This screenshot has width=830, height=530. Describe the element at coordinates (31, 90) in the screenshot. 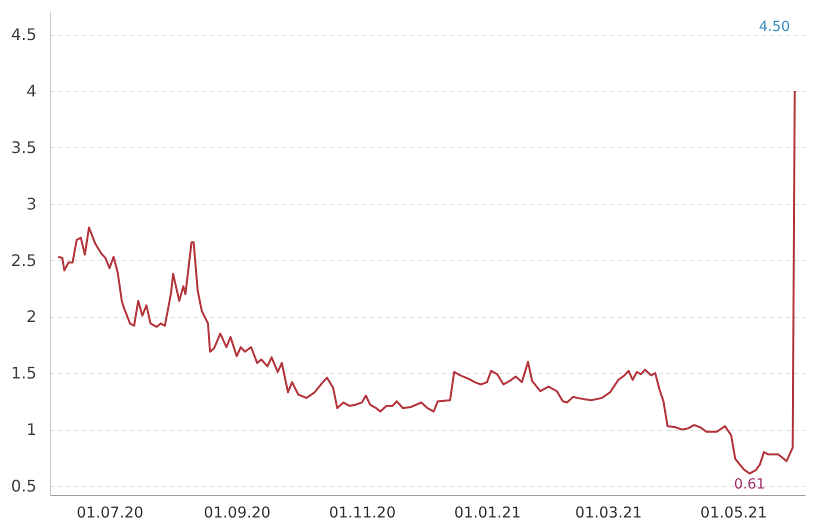

I see `y-tick-label: 4` at that location.